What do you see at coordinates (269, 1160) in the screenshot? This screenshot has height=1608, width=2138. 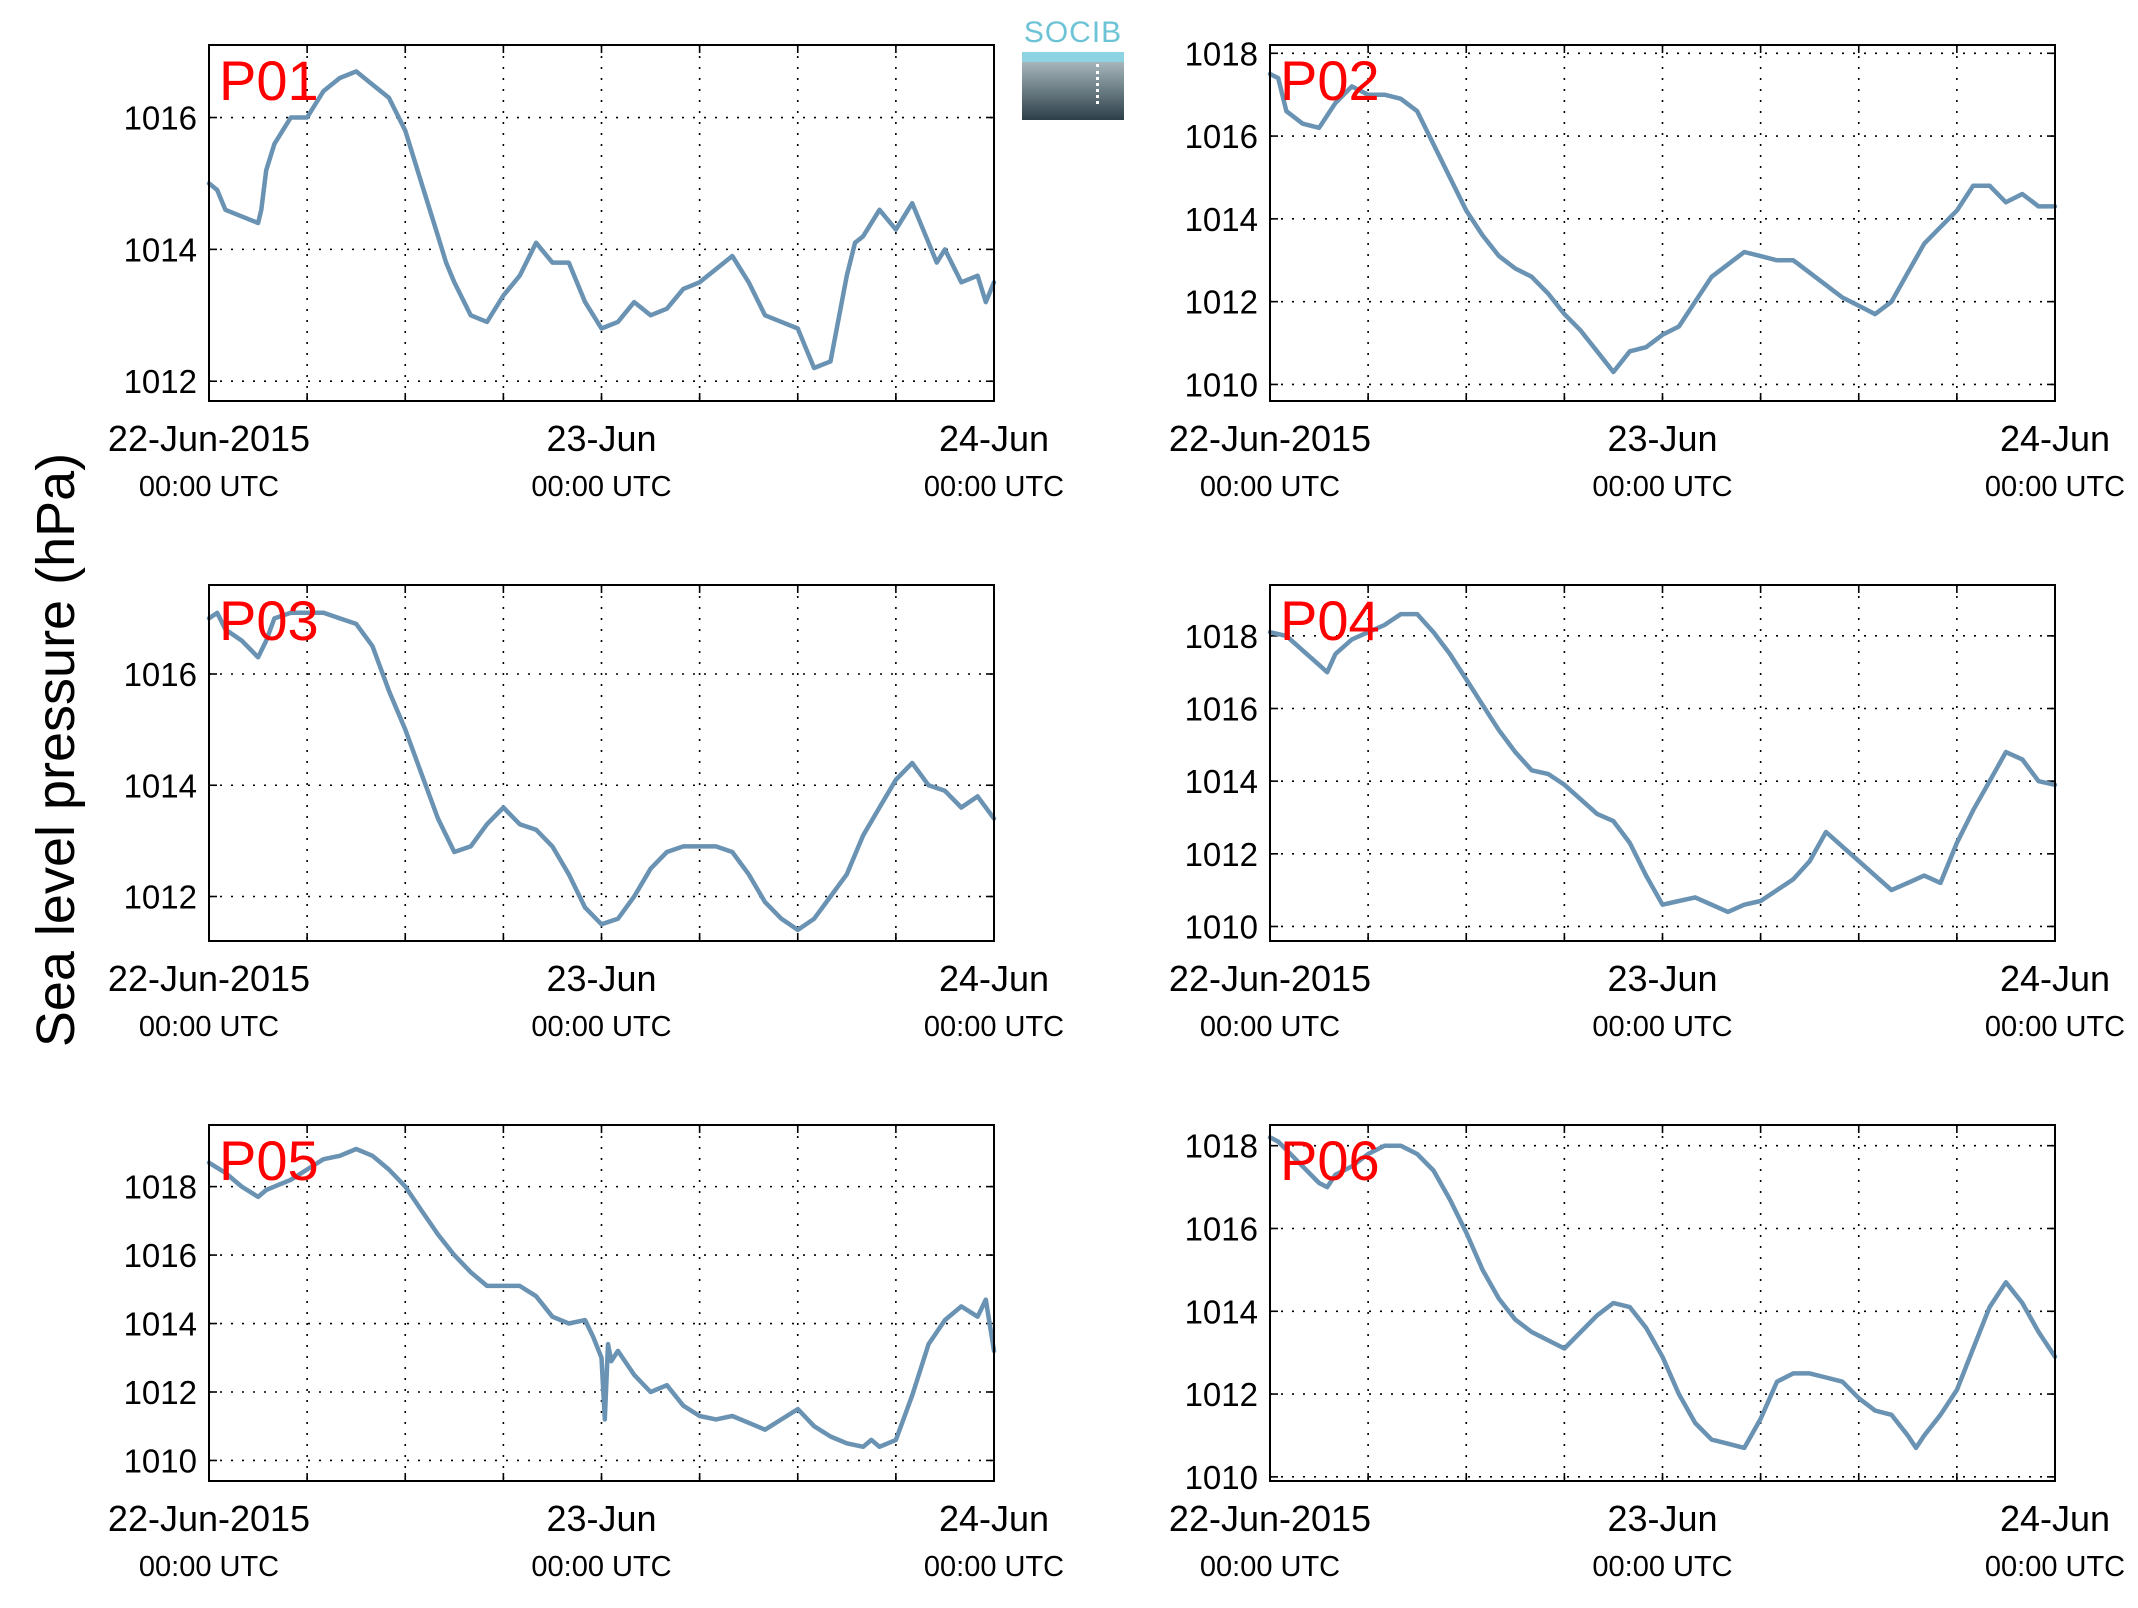 I see `panel-title: P05` at bounding box center [269, 1160].